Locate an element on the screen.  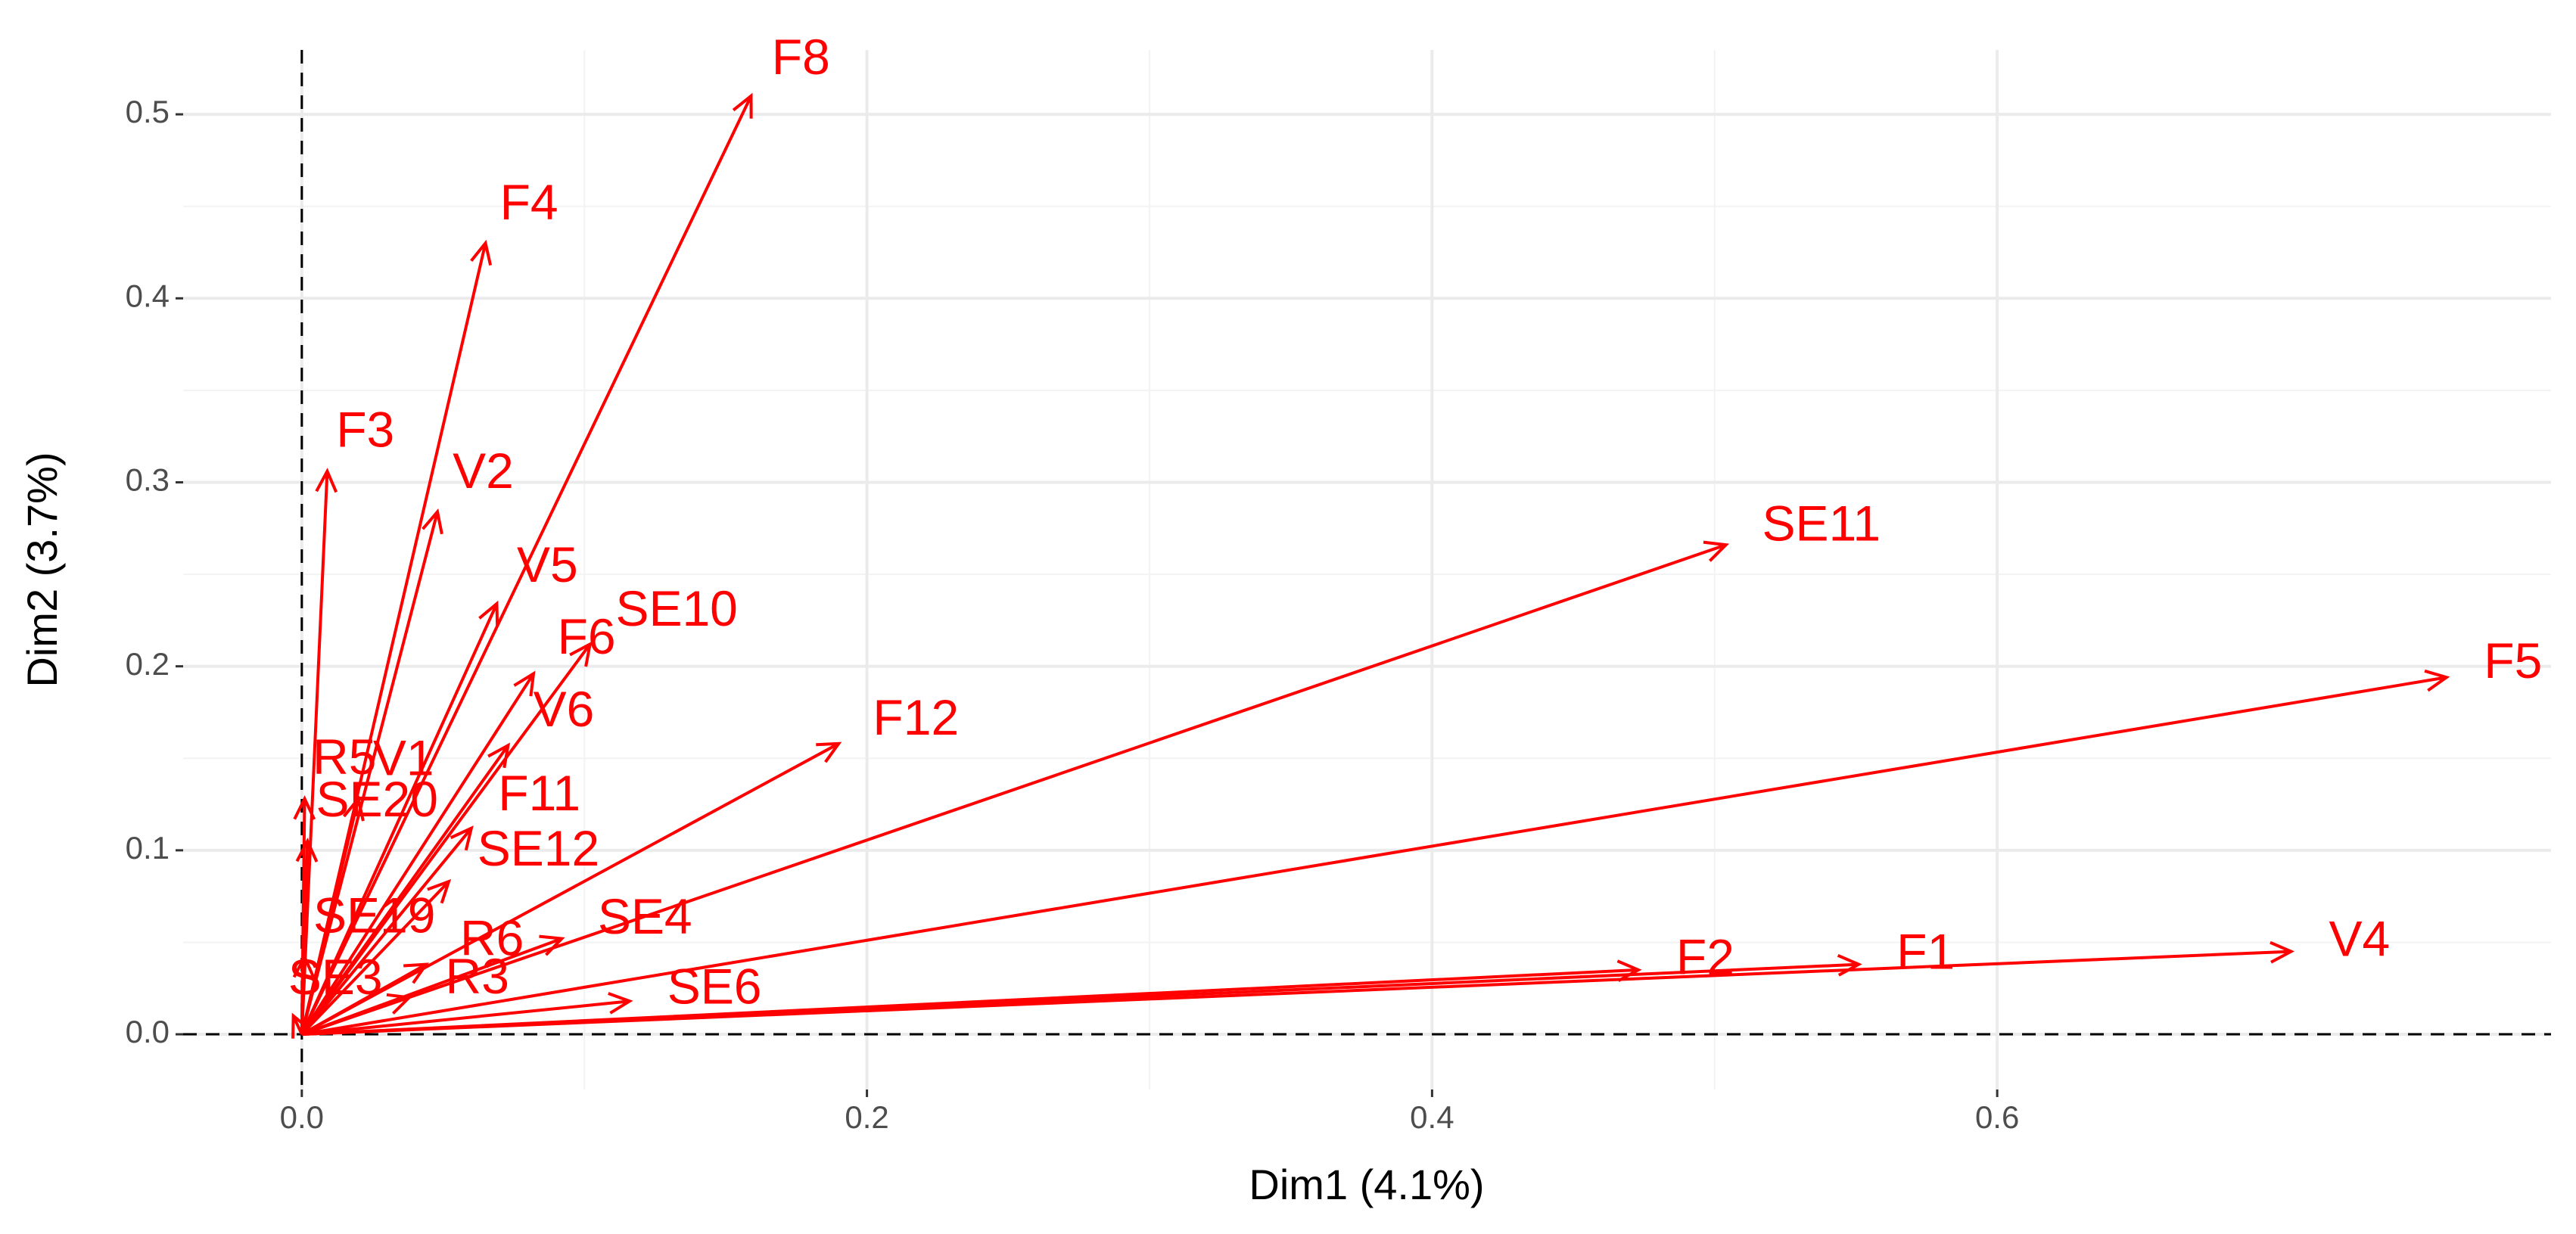
arrow-label: R5 is located at coordinates (344, 757).